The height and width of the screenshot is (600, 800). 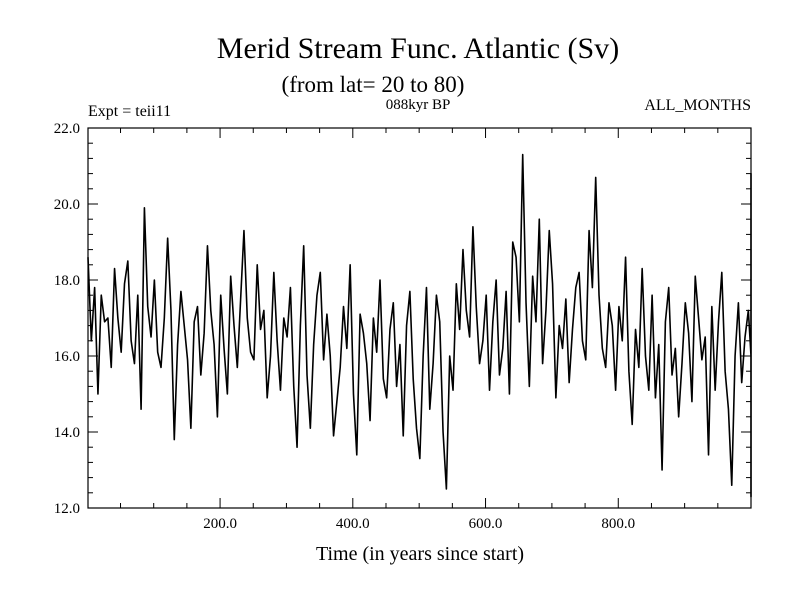 I want to click on experiment-label: Expt = teii11, so click(x=129, y=111).